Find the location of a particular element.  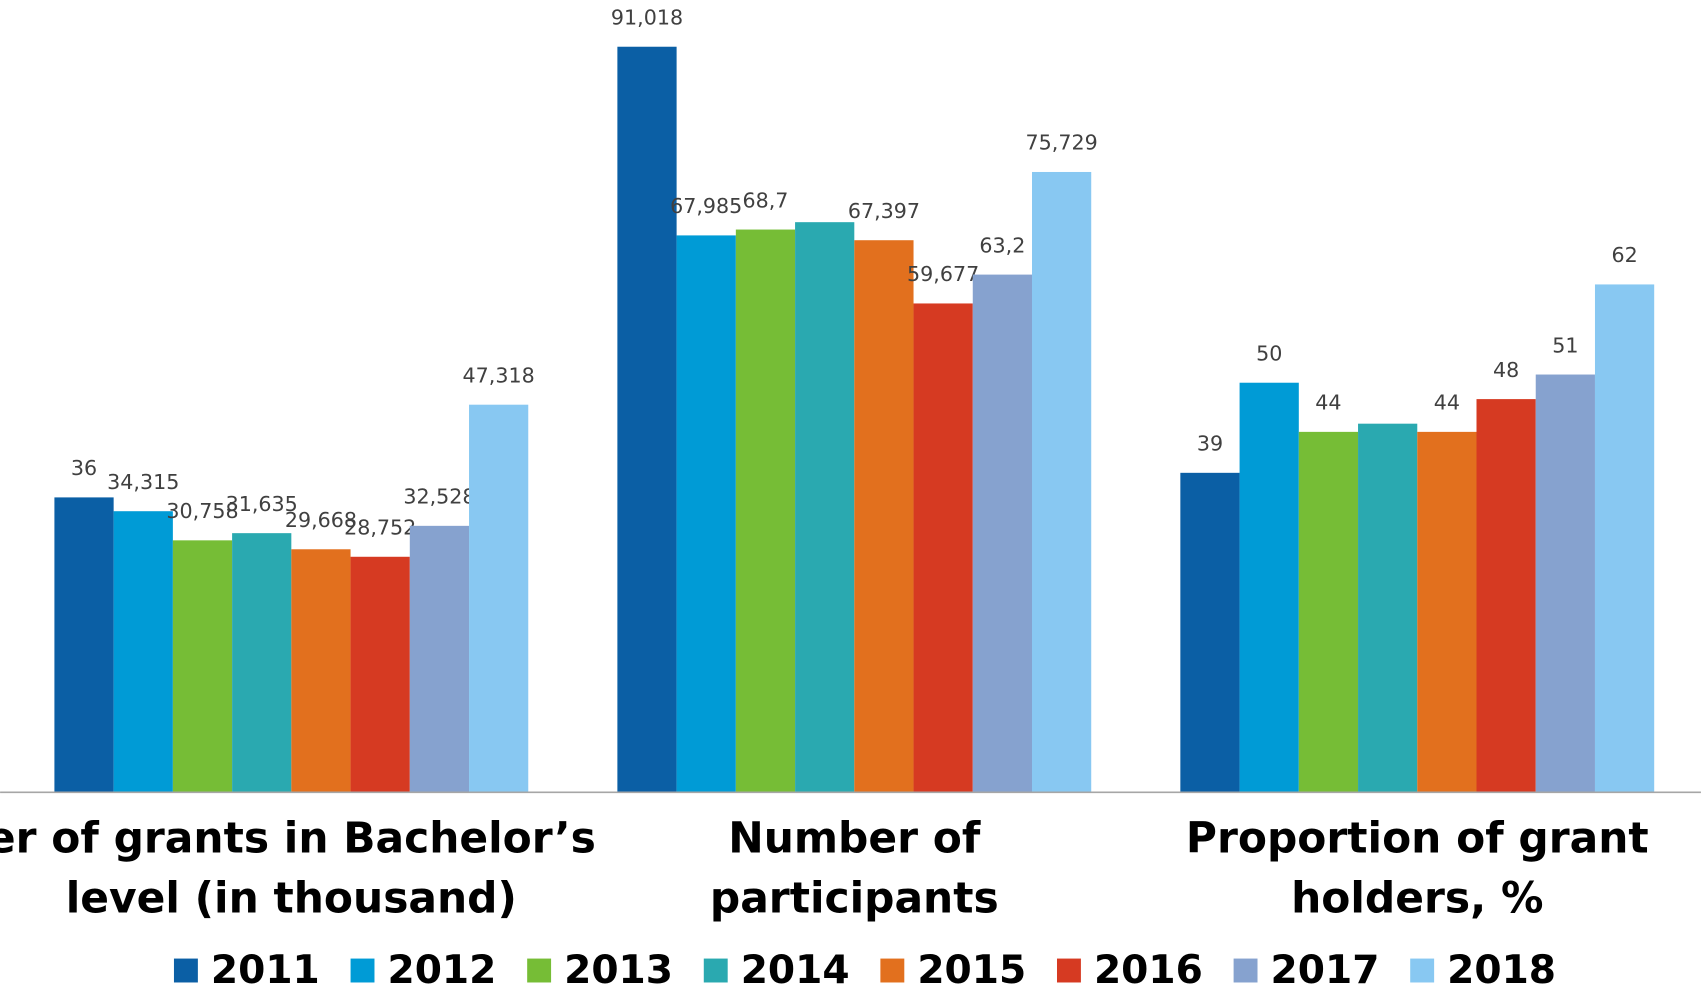

value-label: 51 is located at coordinates (1565, 345).